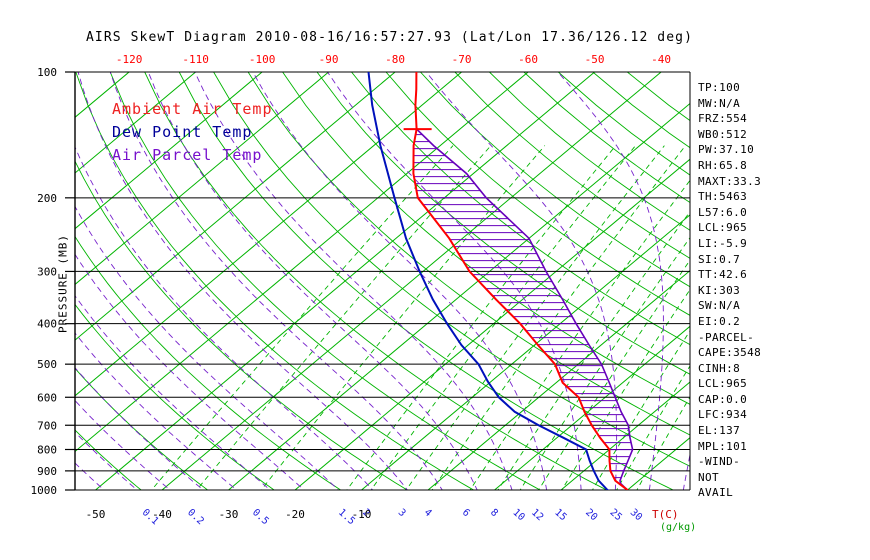 The image size is (870, 560). What do you see at coordinates (636, 515) in the screenshot?
I see `mixing-ratio-label: 30` at bounding box center [636, 515].